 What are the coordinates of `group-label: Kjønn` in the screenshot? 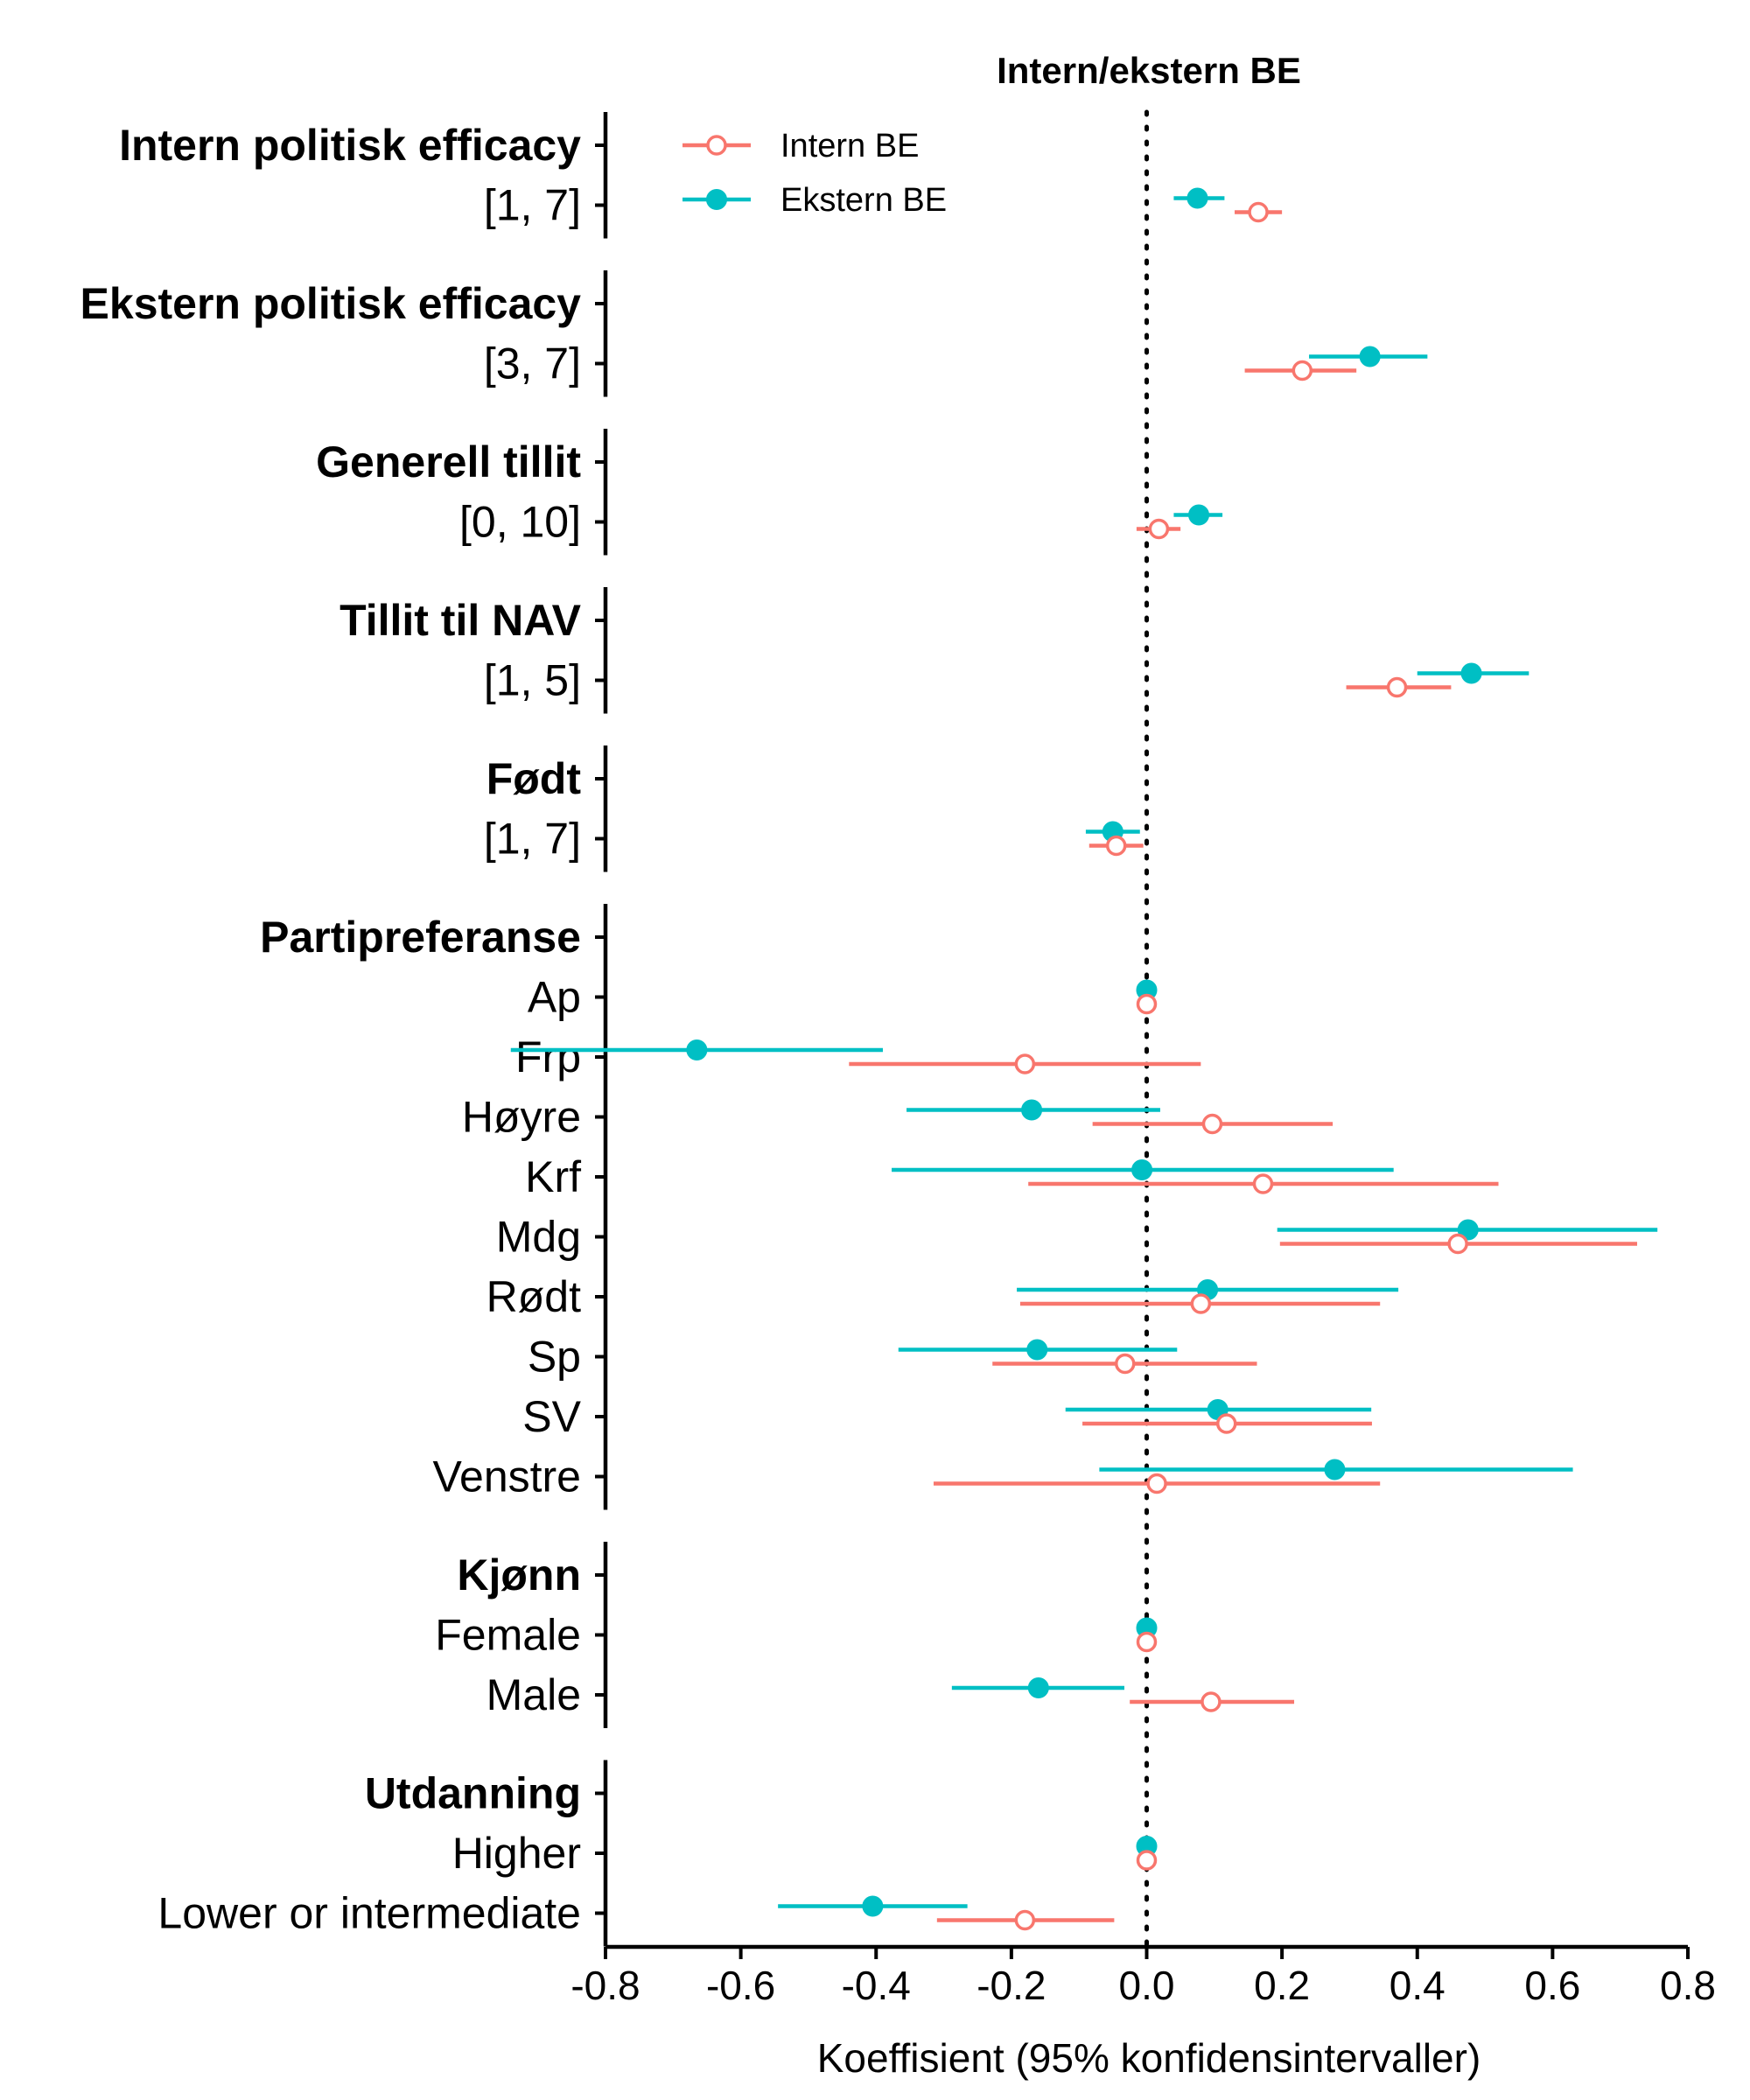 It's located at (519, 1575).